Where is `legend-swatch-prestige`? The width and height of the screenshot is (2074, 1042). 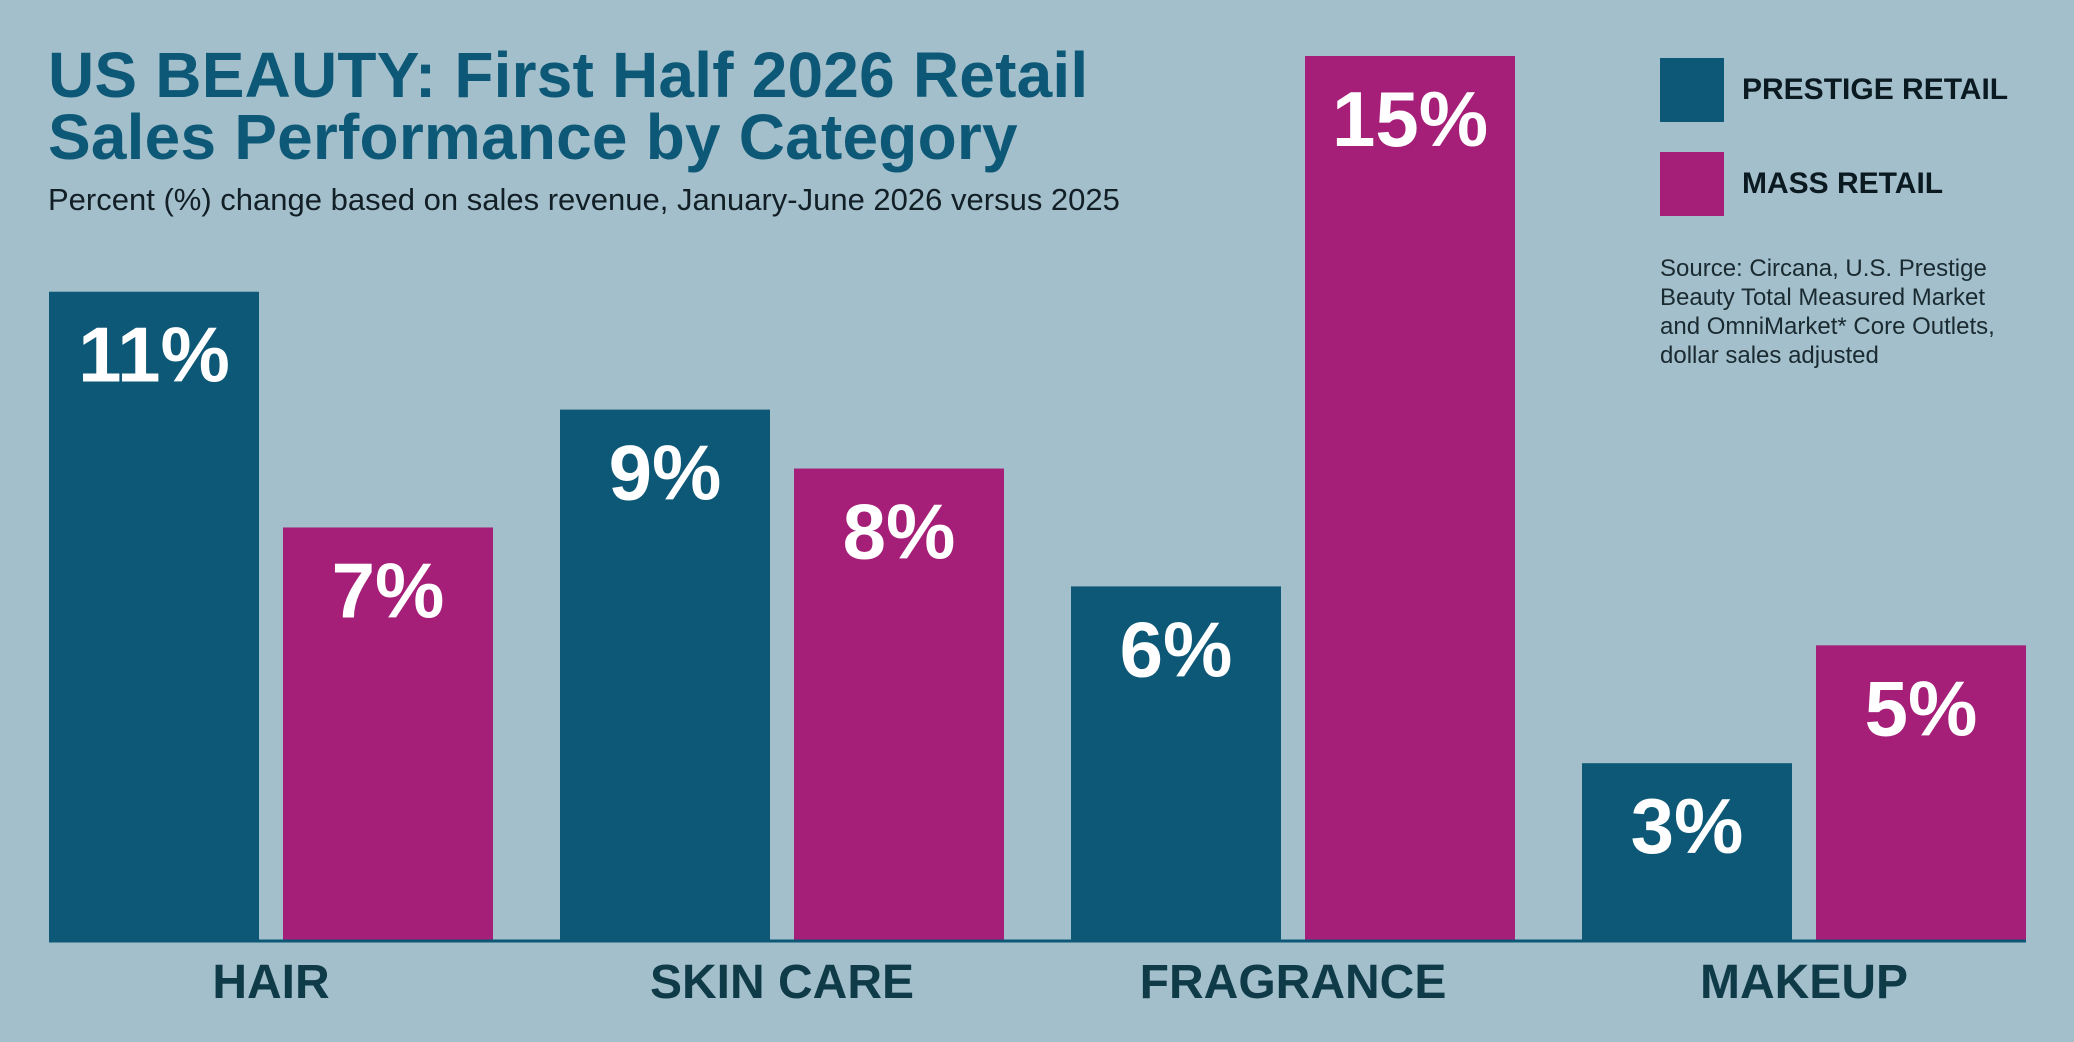 legend-swatch-prestige is located at coordinates (1692, 90).